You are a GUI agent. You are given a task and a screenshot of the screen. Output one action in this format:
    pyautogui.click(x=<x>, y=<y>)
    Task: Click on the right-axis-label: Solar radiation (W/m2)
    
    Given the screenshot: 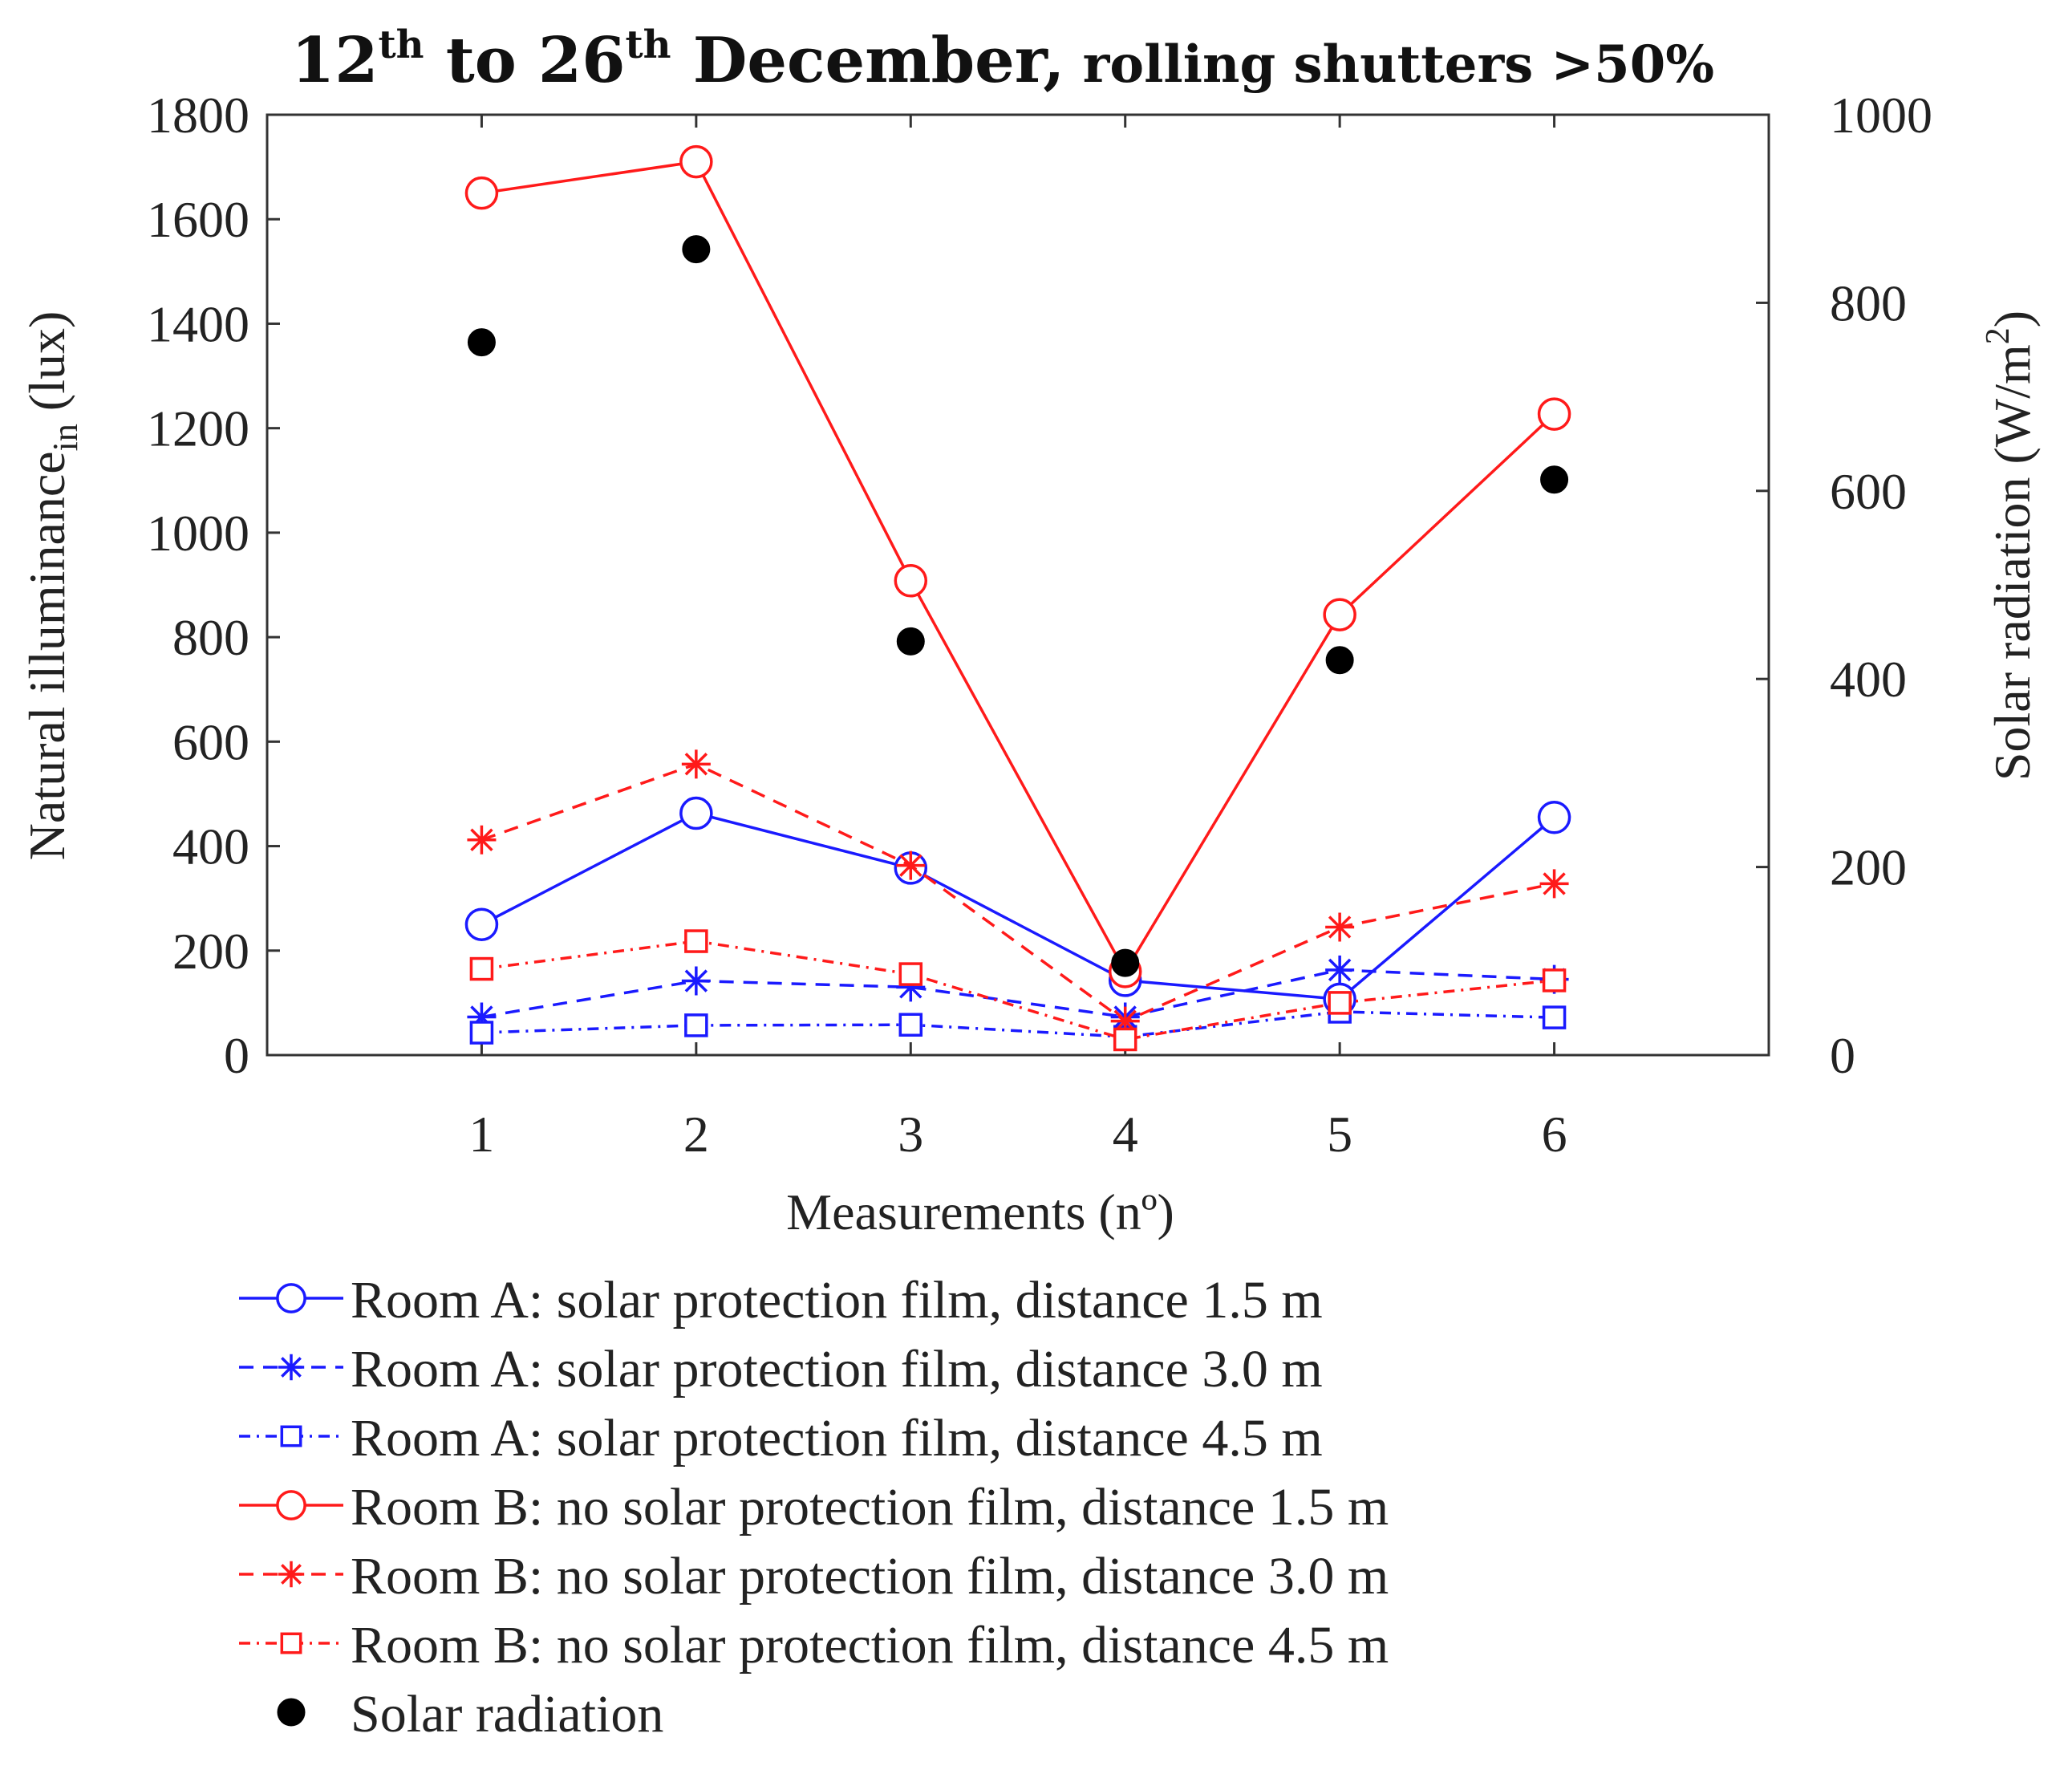 What is the action you would take?
    pyautogui.click(x=2011, y=546)
    